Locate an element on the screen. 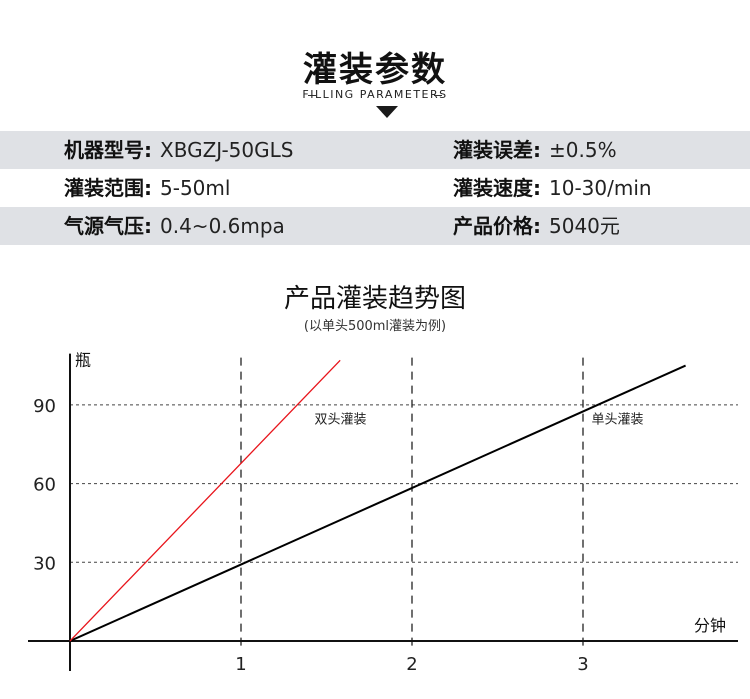 Image resolution: width=750 pixels, height=699 pixels. x-axis-label: 分钟 is located at coordinates (710, 625).